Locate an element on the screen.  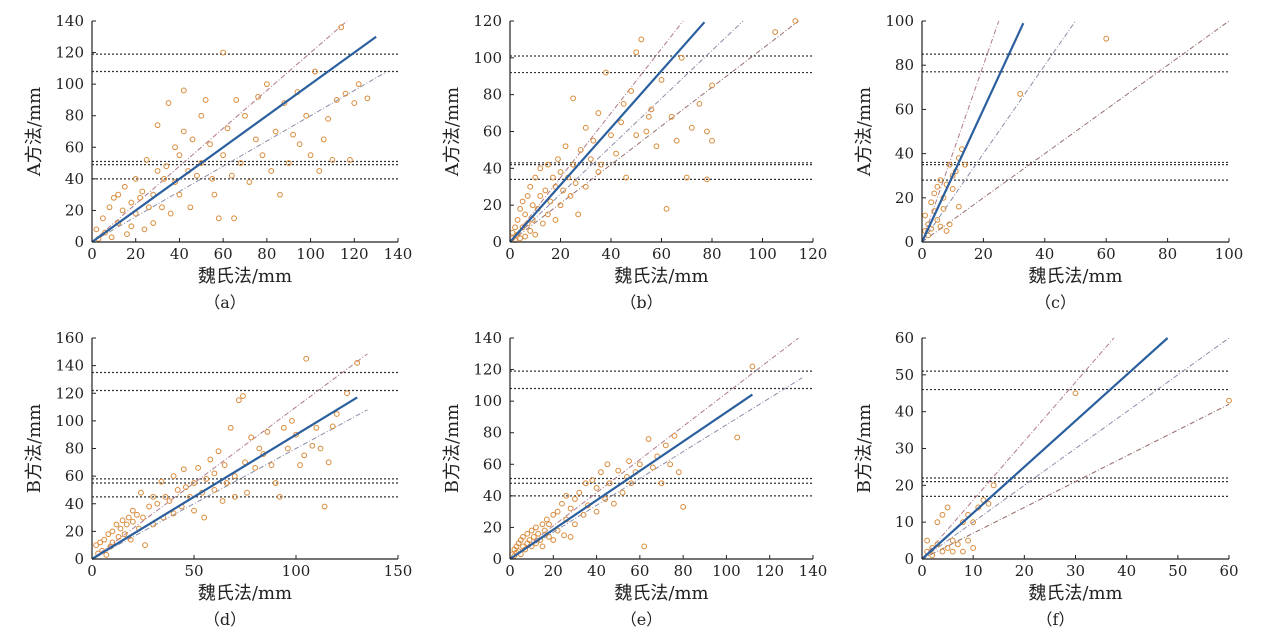
x-tick-label: 0 is located at coordinates (922, 254).